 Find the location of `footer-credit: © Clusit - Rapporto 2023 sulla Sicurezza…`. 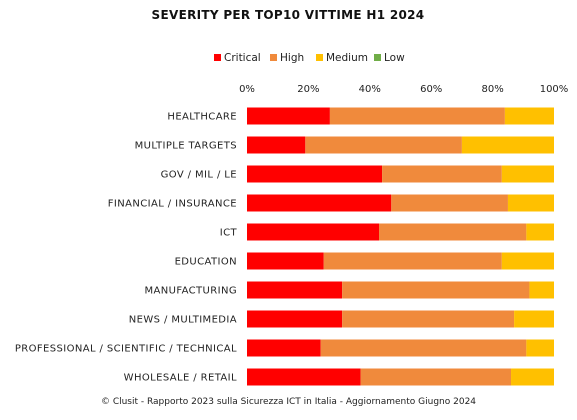

footer-credit: © Clusit - Rapporto 2023 sulla Sicurezza… is located at coordinates (288, 402).